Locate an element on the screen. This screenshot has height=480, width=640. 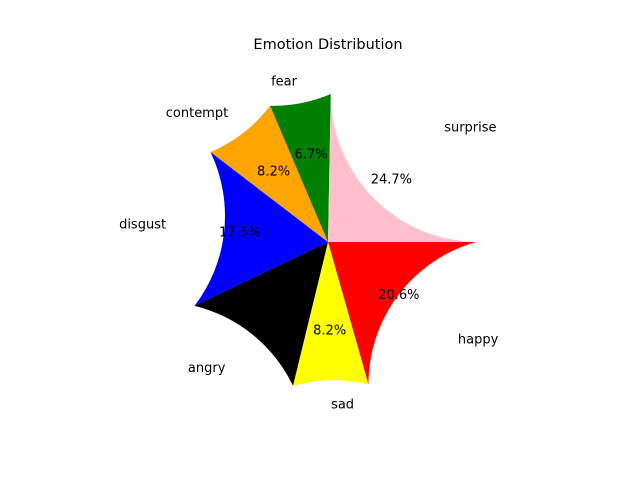
pct-label-contempt: 8.2% is located at coordinates (273, 171).